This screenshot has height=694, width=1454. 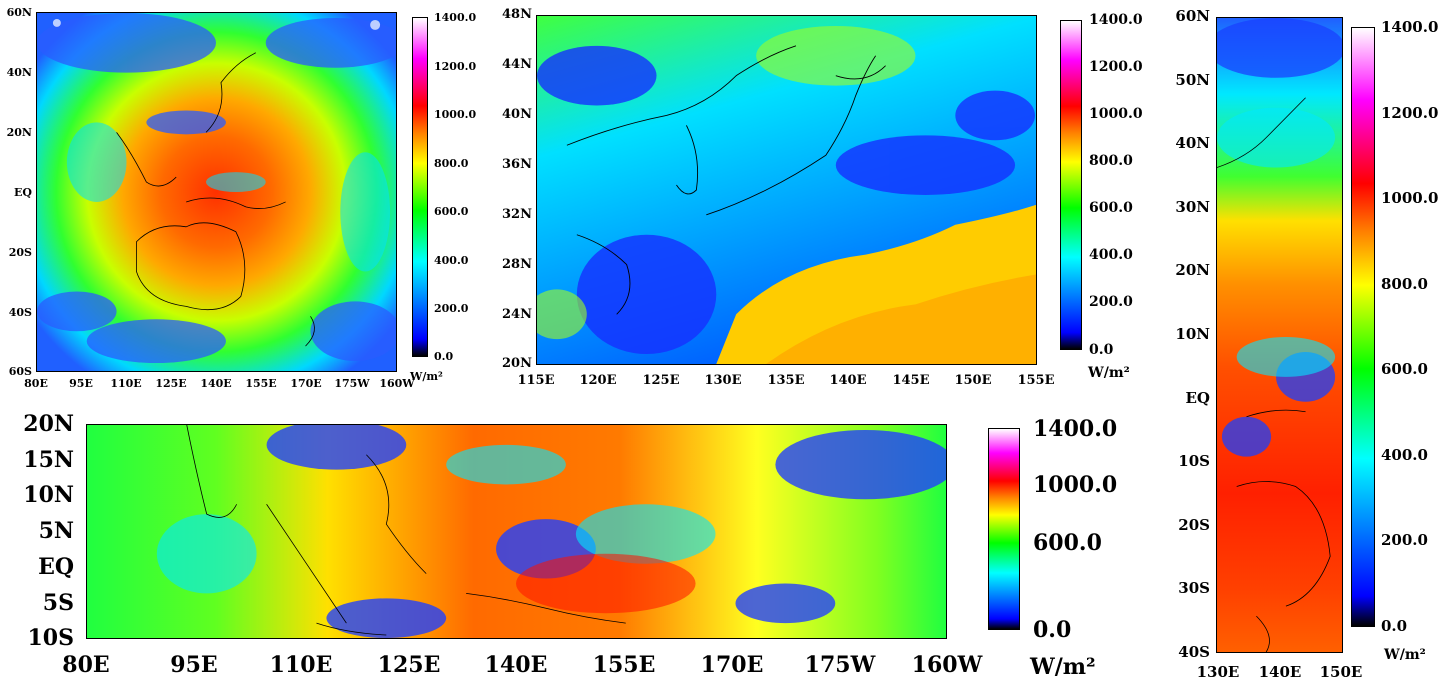 What do you see at coordinates (517, 264) in the screenshot?
I see `lat-label: 28N` at bounding box center [517, 264].